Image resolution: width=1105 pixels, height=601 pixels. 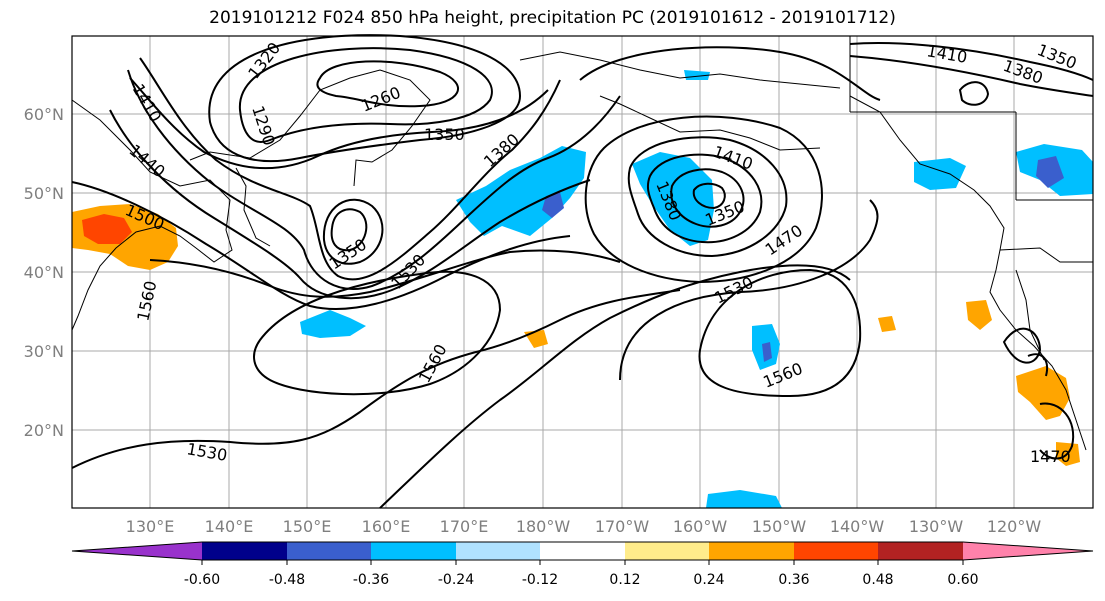 What do you see at coordinates (624, 580) in the screenshot?
I see `colorbar-tick-label: 0.12` at bounding box center [624, 580].